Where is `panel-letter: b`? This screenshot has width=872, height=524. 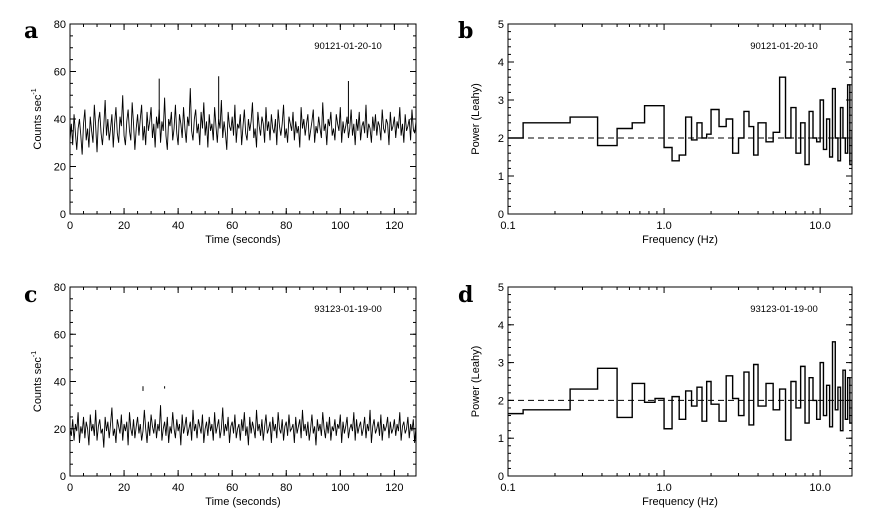 panel-letter: b is located at coordinates (465, 31).